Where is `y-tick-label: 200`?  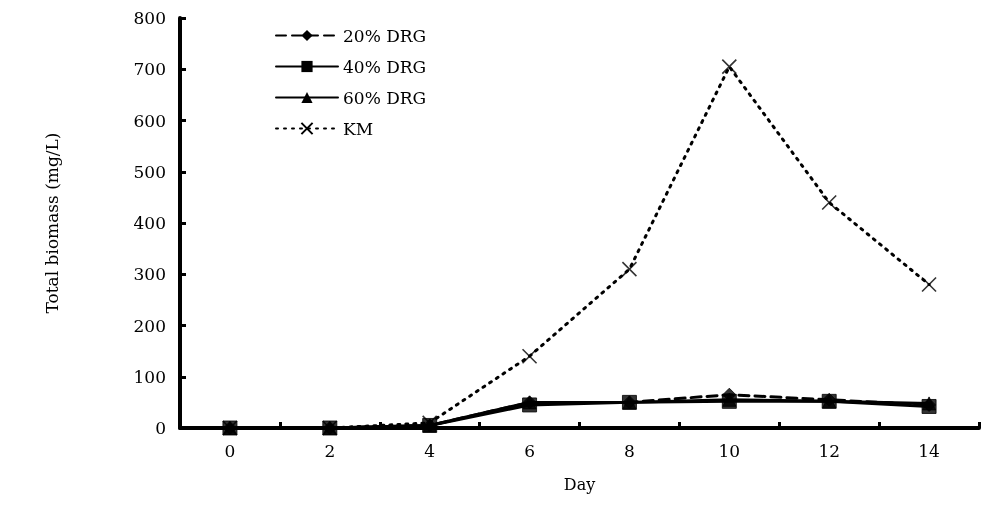 y-tick-label: 200 is located at coordinates (149, 325).